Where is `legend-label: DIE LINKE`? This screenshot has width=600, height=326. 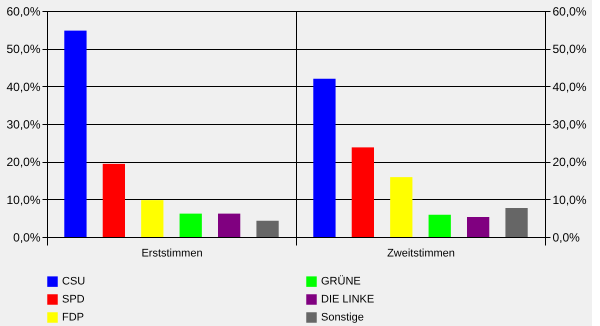 legend-label: DIE LINKE is located at coordinates (347, 300).